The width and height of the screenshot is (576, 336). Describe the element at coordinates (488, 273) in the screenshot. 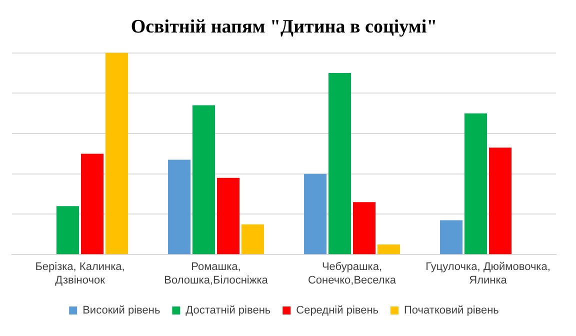

I see `x-tick-label: Гуцулочка, Дюймовочка, Ялинка` at that location.